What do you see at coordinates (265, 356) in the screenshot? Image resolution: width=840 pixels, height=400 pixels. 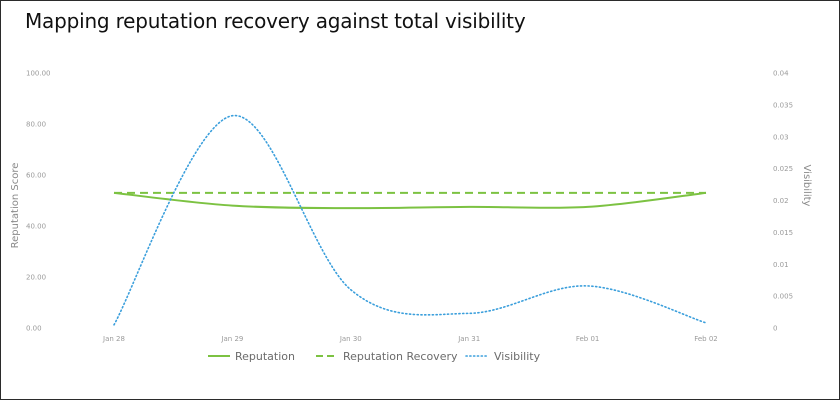 I see `legend-label: Reputation` at bounding box center [265, 356].